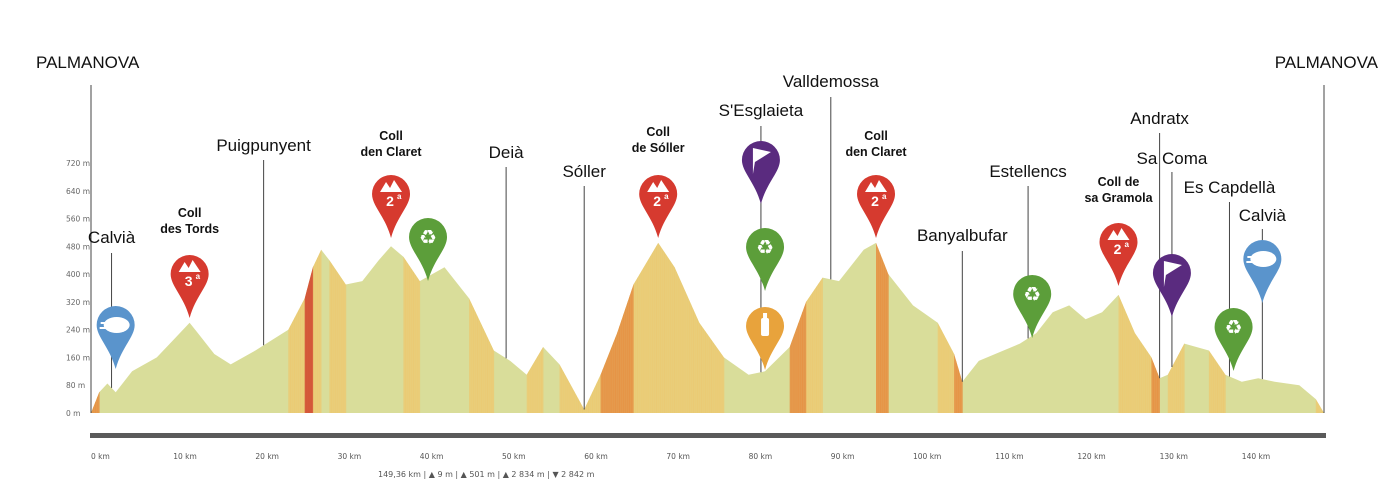 The width and height of the screenshot is (1394, 502). I want to click on x-tick-label: 50 km, so click(514, 456).